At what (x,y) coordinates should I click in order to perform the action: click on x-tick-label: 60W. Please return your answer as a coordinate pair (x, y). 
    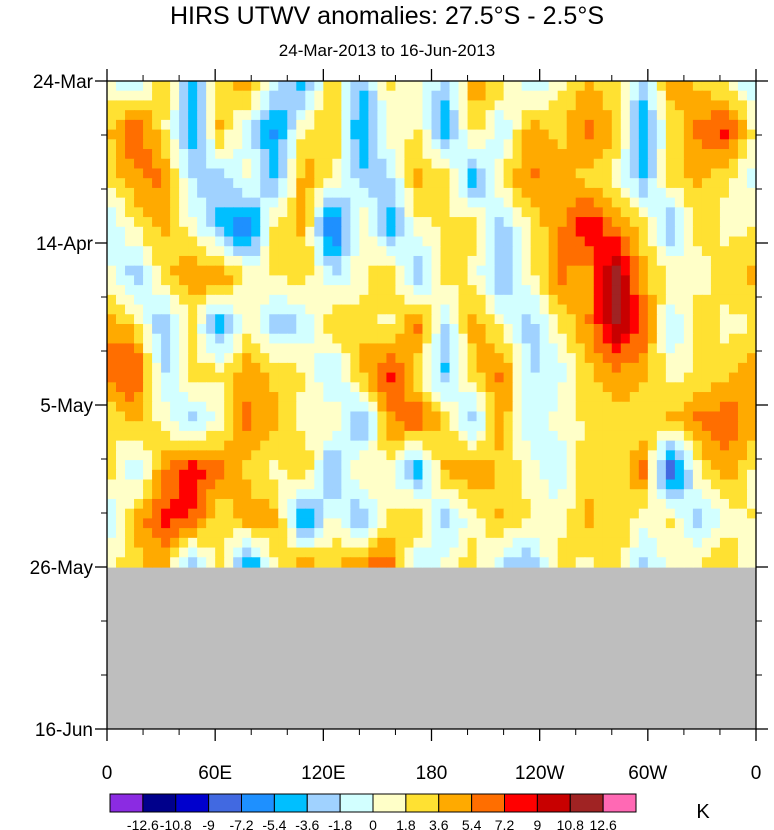
    Looking at the image, I should click on (647, 773).